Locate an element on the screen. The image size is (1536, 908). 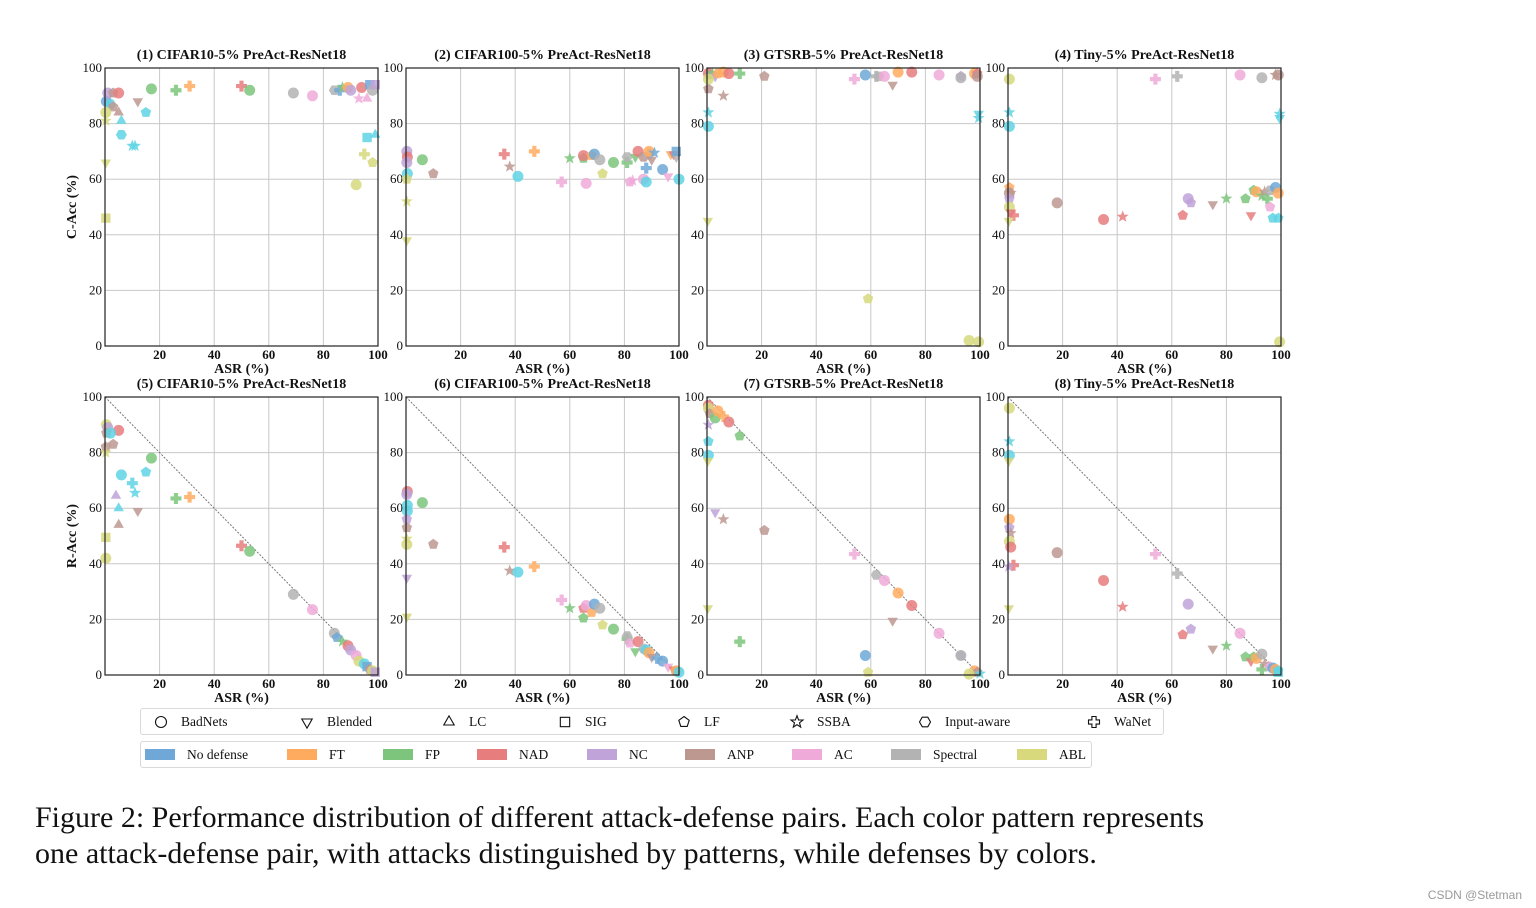
point-wanet-spectral is located at coordinates (1177, 574).